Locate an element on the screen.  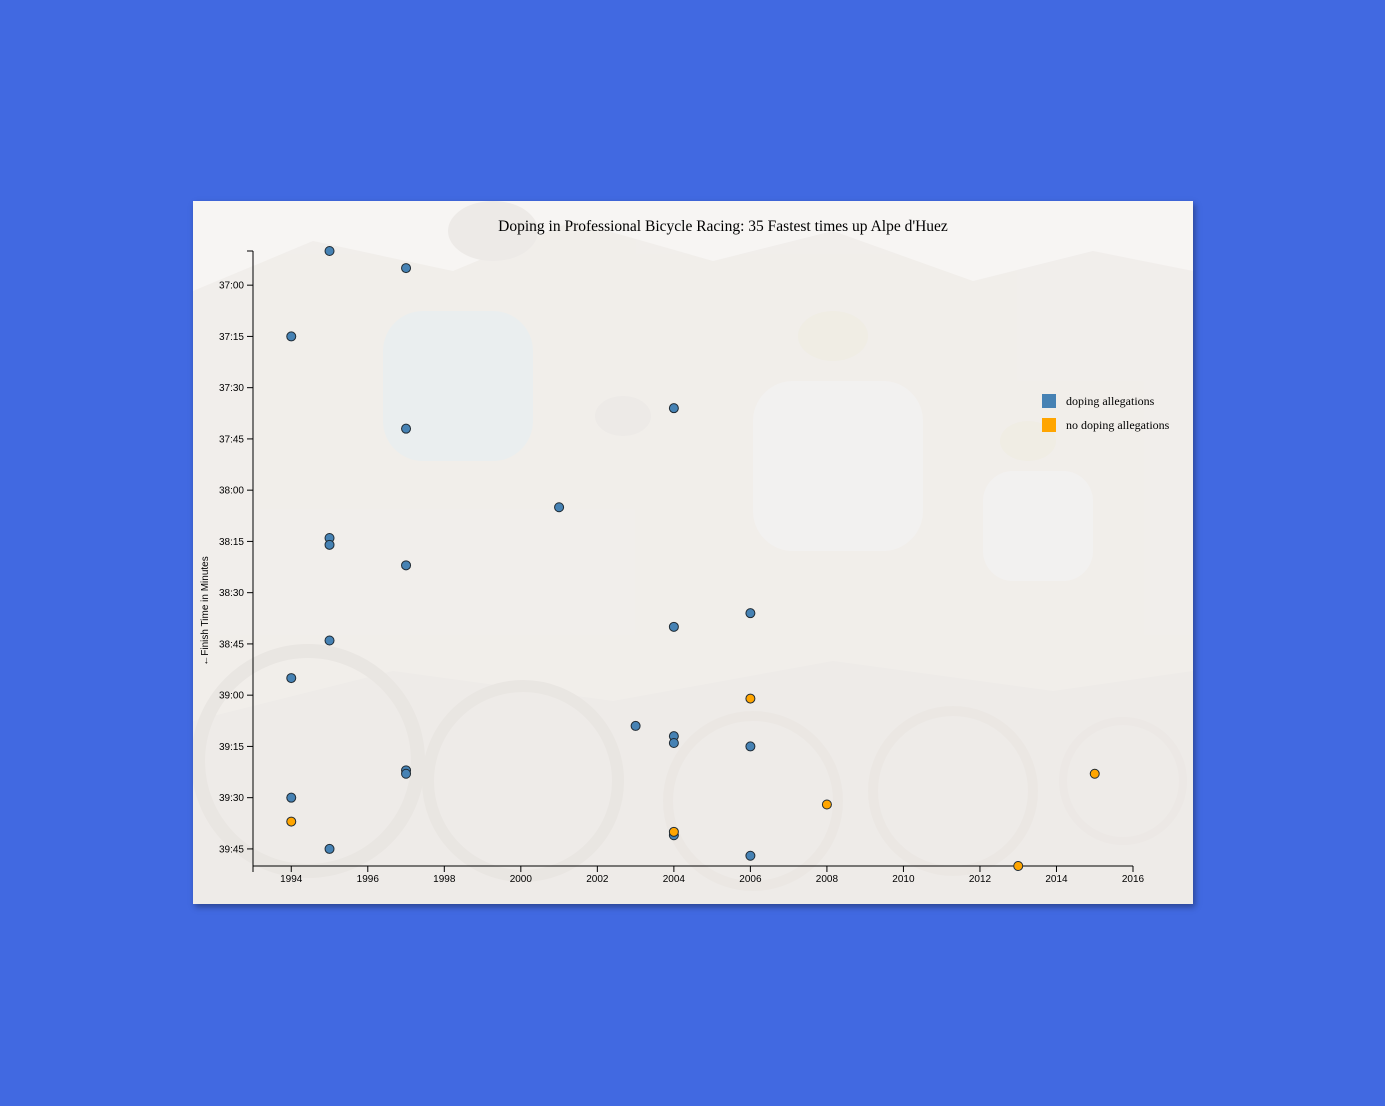
y-axis-label: ←Finish Time in Minutes is located at coordinates (205, 610).